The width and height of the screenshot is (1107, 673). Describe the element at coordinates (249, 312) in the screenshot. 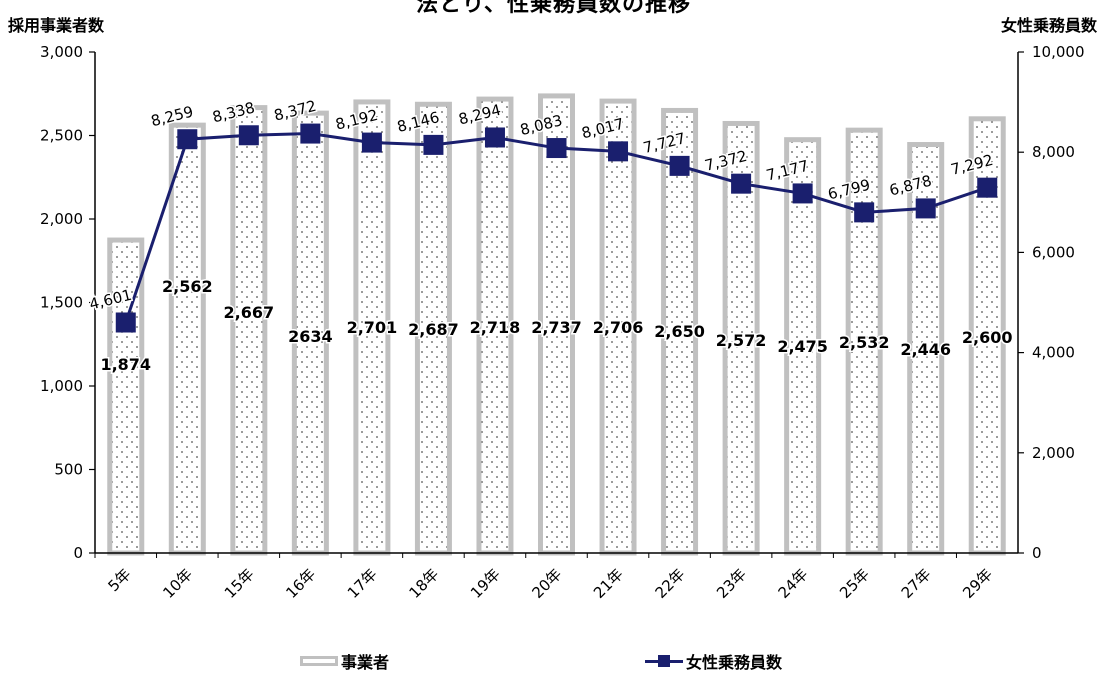

I see `bar-data-label: 2,667` at that location.